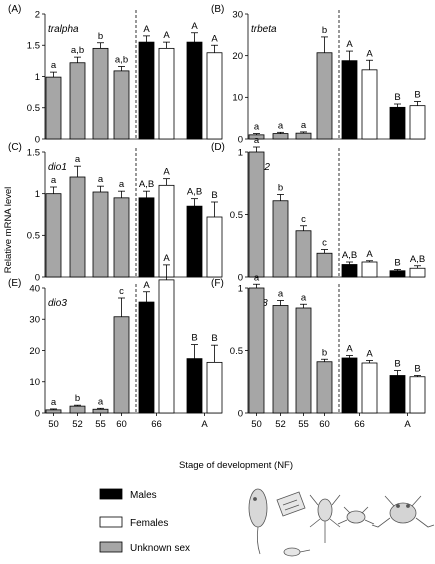 This screenshot has width=435, height=564. Describe the element at coordinates (8, 230) in the screenshot. I see `y-axis-label: Relative mRNA level` at that location.